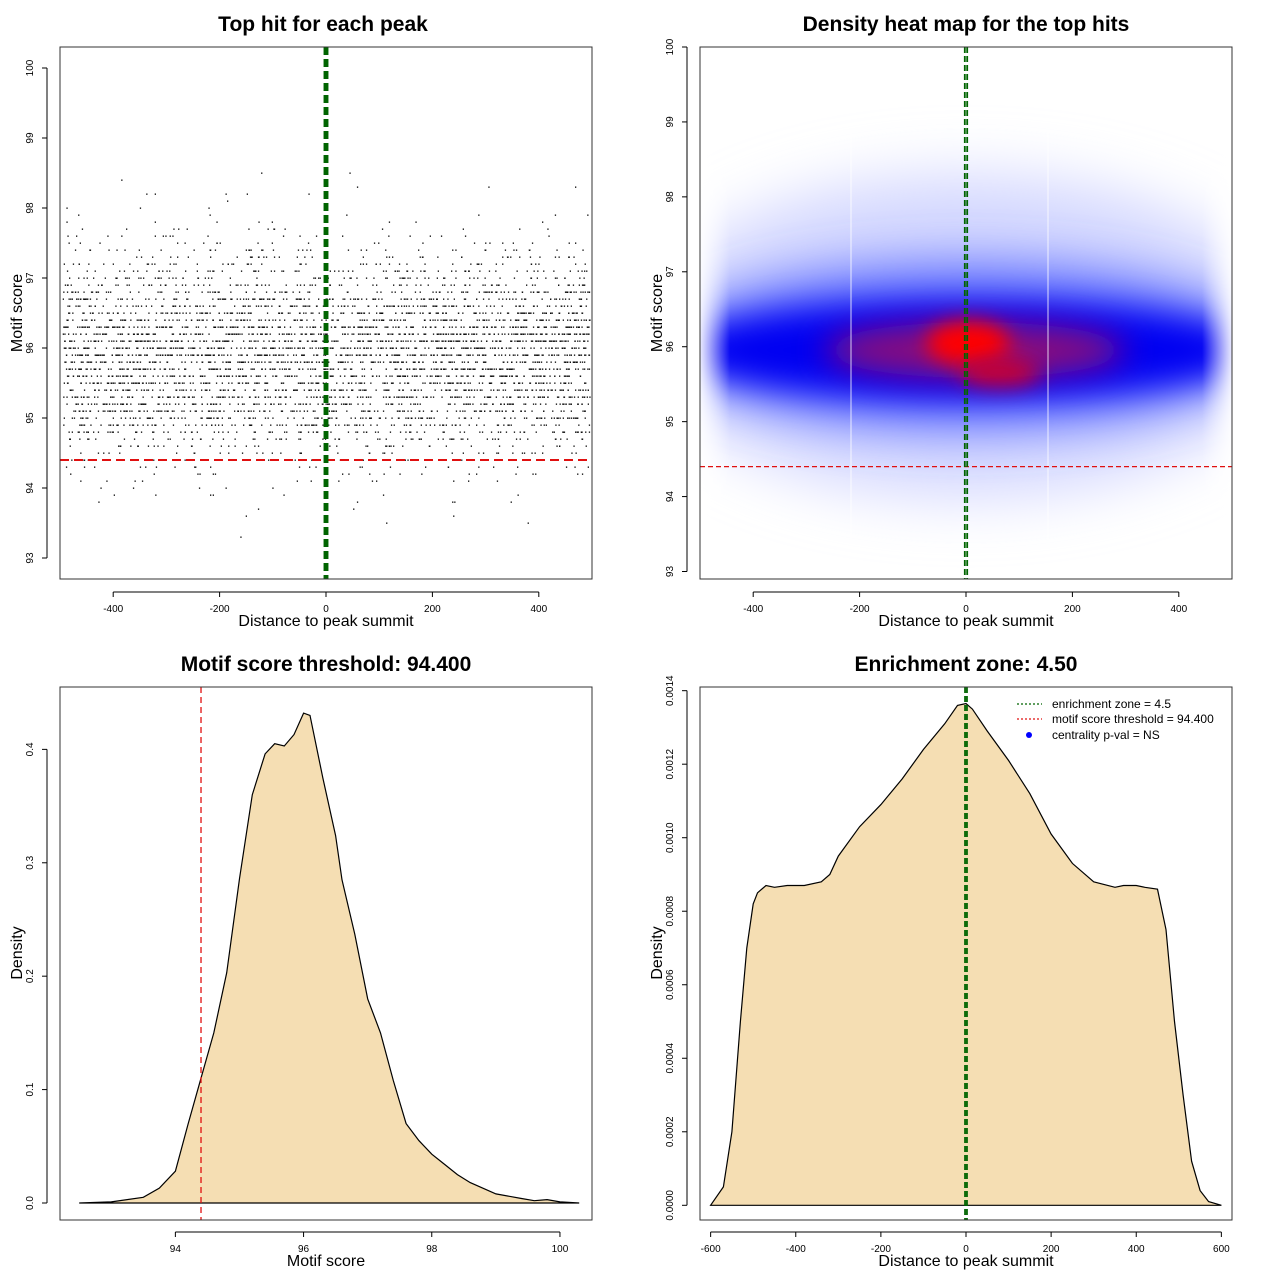 The width and height of the screenshot is (1280, 1280). Describe the element at coordinates (326, 621) in the screenshot. I see `scatter-x-label: Distance to peak summit` at that location.